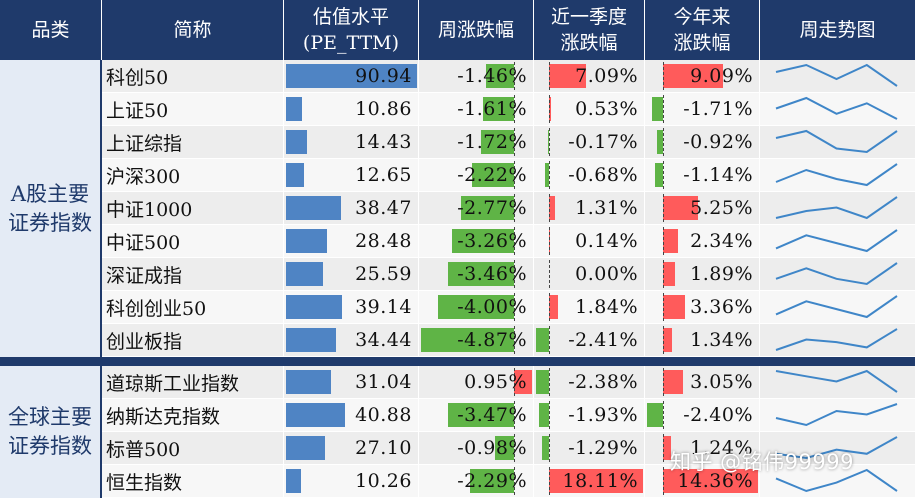 This screenshot has width=915, height=500. What do you see at coordinates (351, 307) in the screenshot?
I see `pe-cell: 39.14` at bounding box center [351, 307].